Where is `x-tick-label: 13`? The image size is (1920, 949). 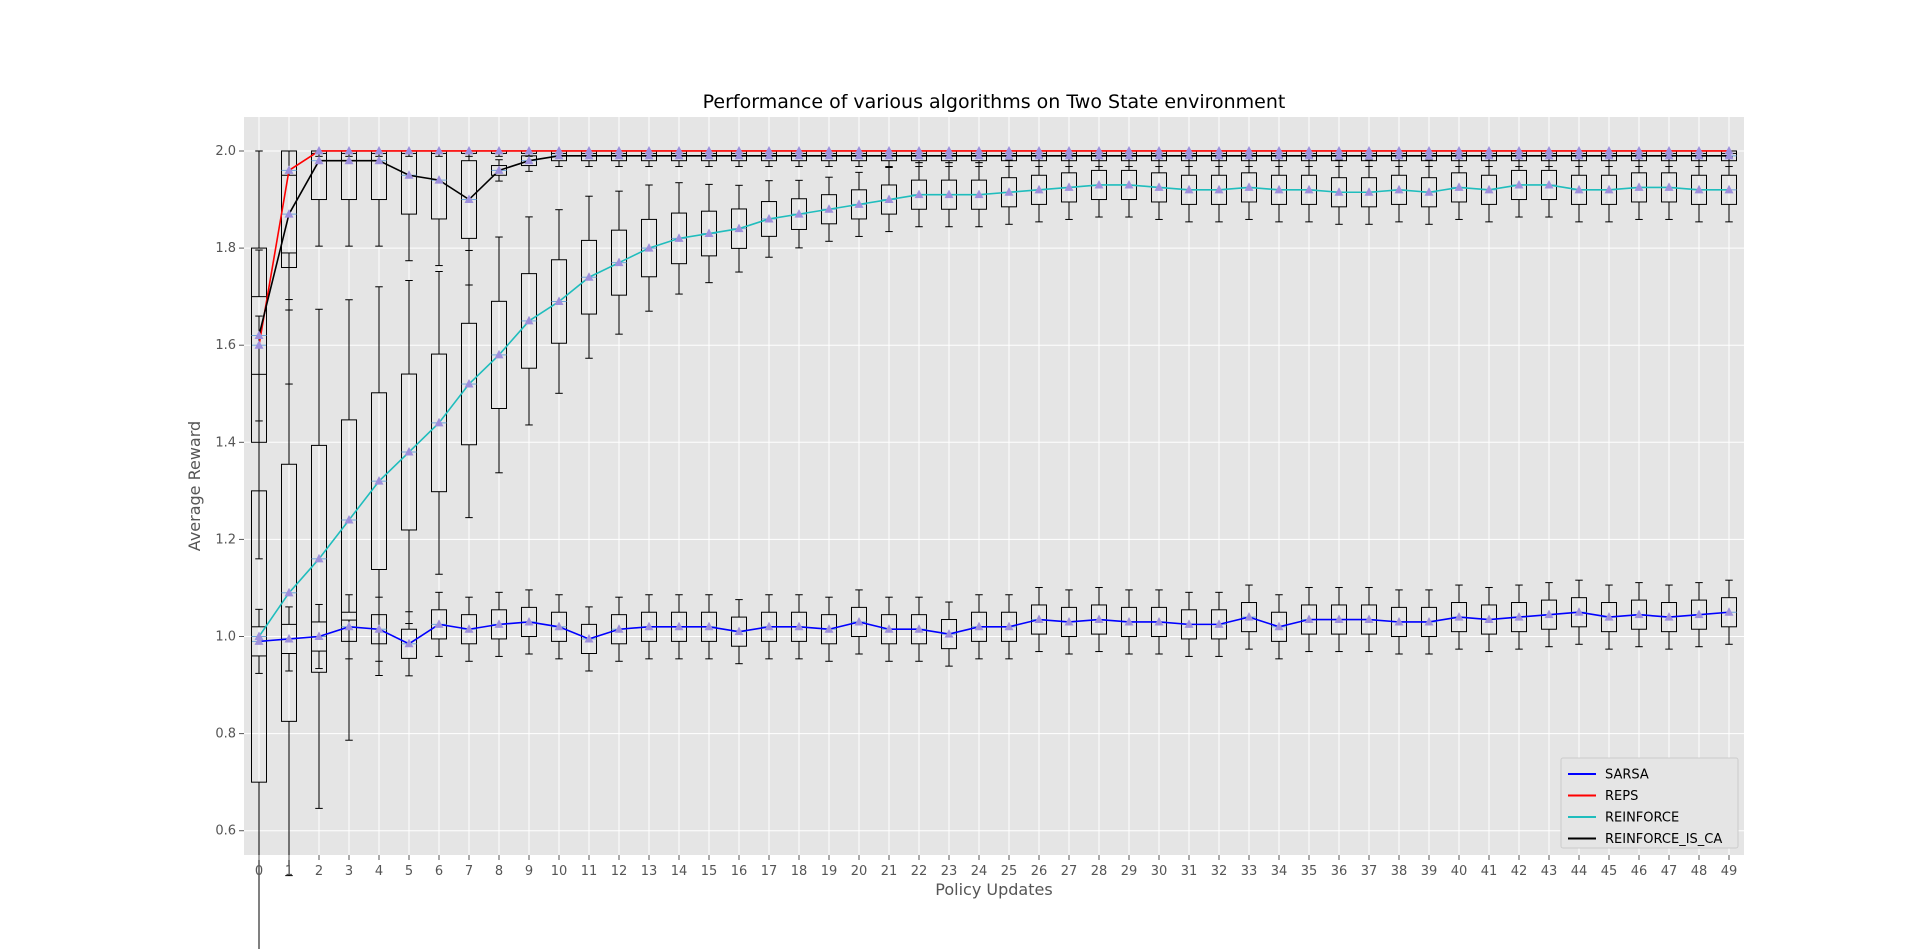
x-tick-label: 13 is located at coordinates (649, 871).